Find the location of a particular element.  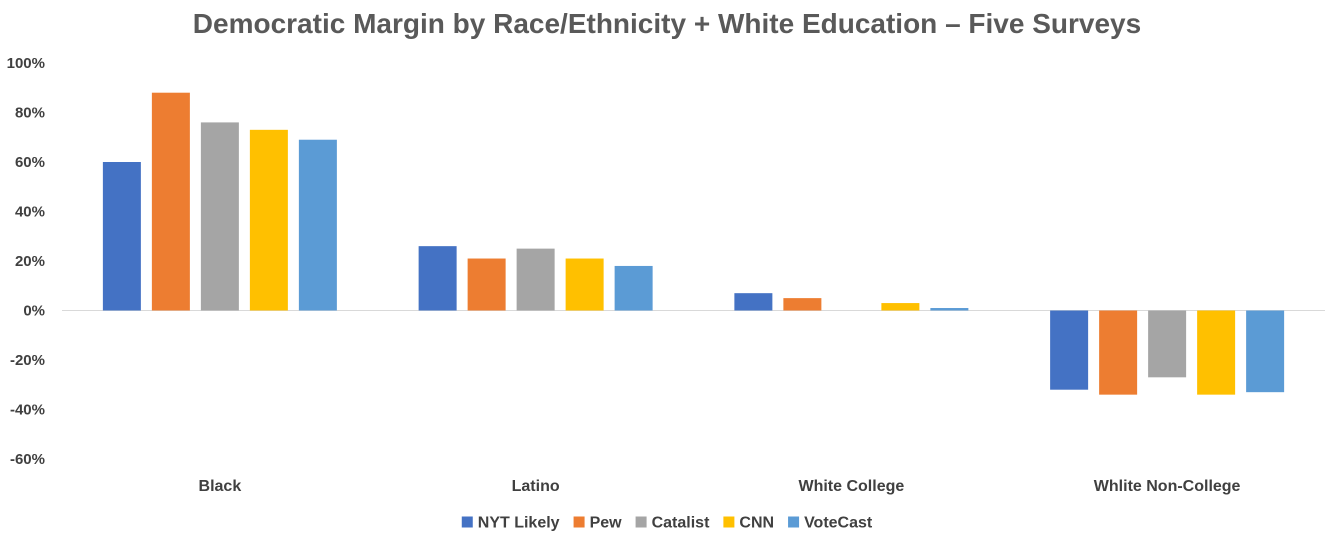

bar-nyt-likely-white-college is located at coordinates (753, 302).